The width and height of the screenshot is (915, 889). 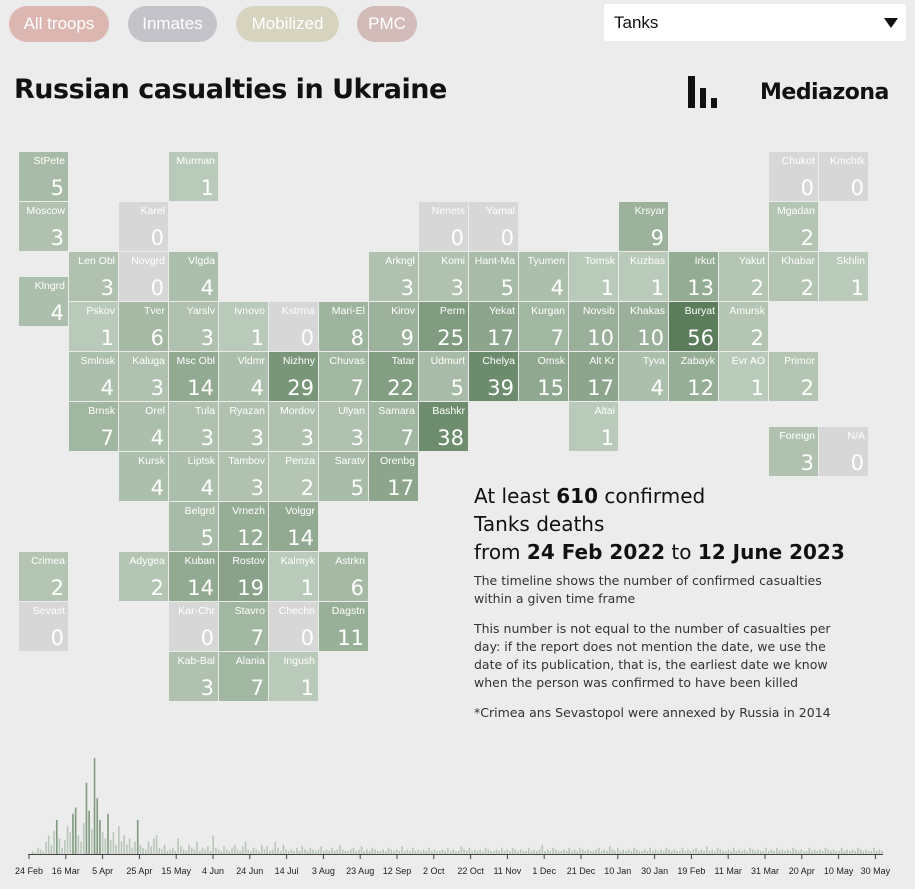 I want to click on region-tile-kalmyk: Kalmyk 1, so click(x=293, y=576).